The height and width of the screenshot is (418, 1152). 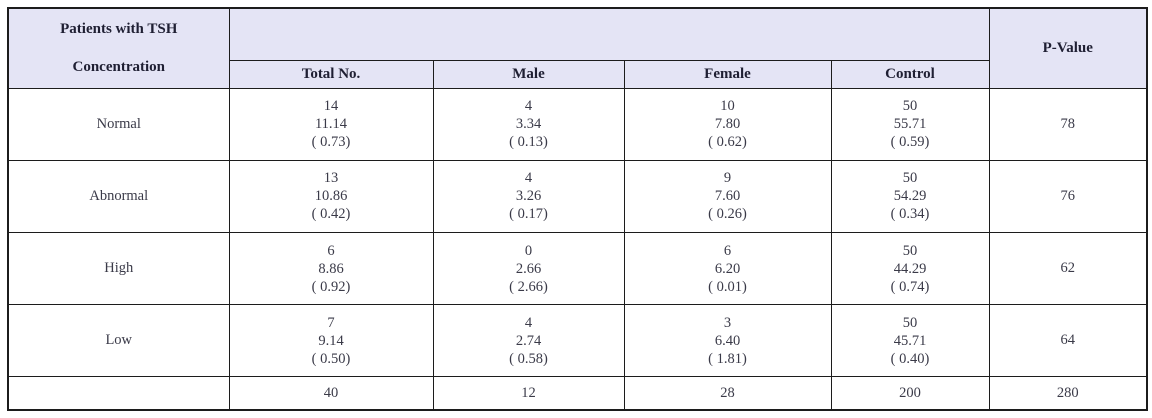 I want to click on cell-male: 4 3.26 ( 0.17), so click(x=528, y=196).